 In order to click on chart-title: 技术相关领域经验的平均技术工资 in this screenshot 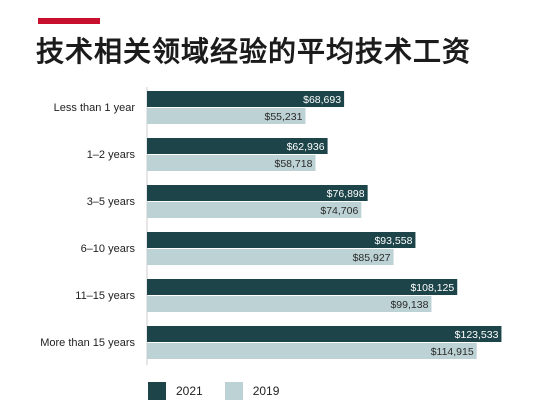, I will do `click(254, 51)`.